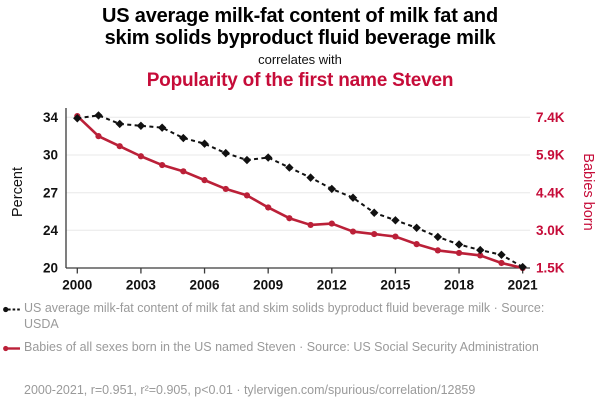 Image resolution: width=600 pixels, height=414 pixels. What do you see at coordinates (588, 191) in the screenshot?
I see `right-axis-title: Babies born` at bounding box center [588, 191].